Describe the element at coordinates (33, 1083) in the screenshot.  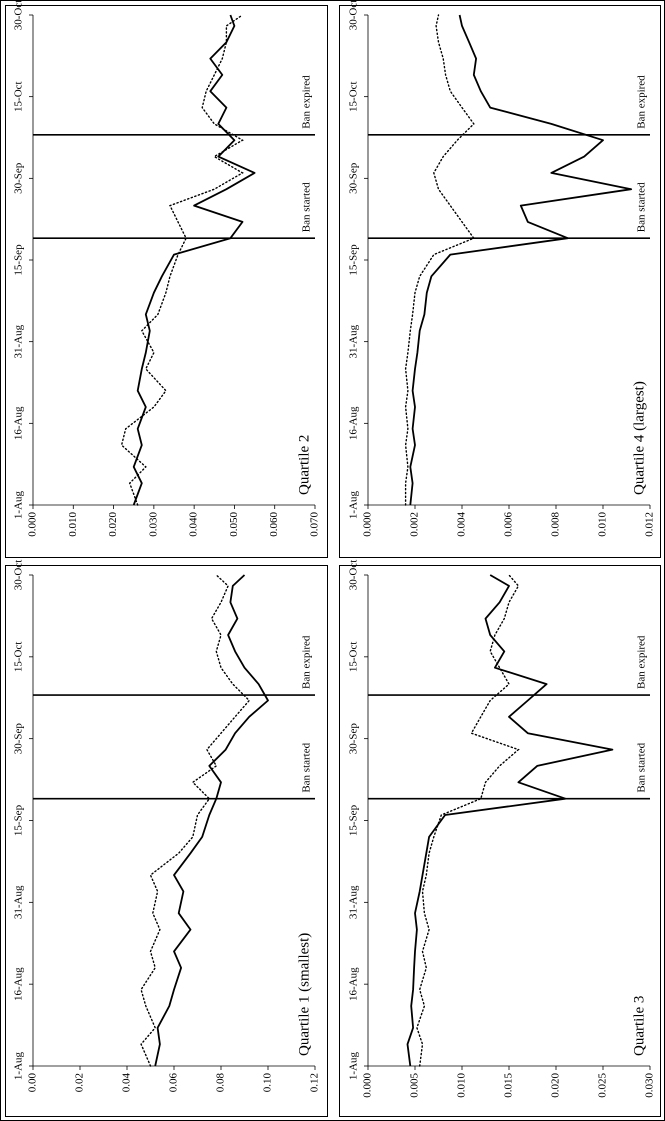
I see `value-tick-label: 0.00` at that location.